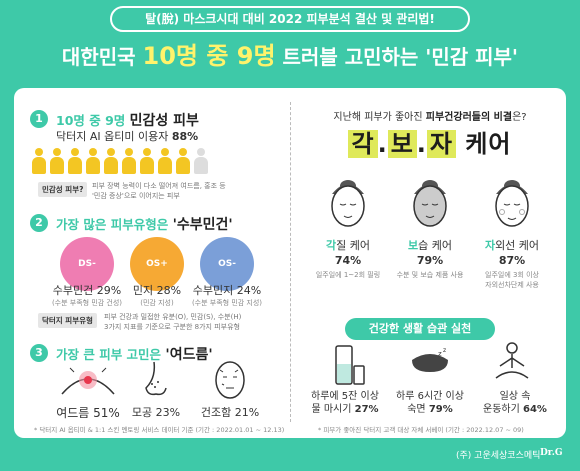 The width and height of the screenshot is (580, 471). Describe the element at coordinates (209, 56) in the screenshot. I see `headline-highlight: 10명 중 9명` at that location.